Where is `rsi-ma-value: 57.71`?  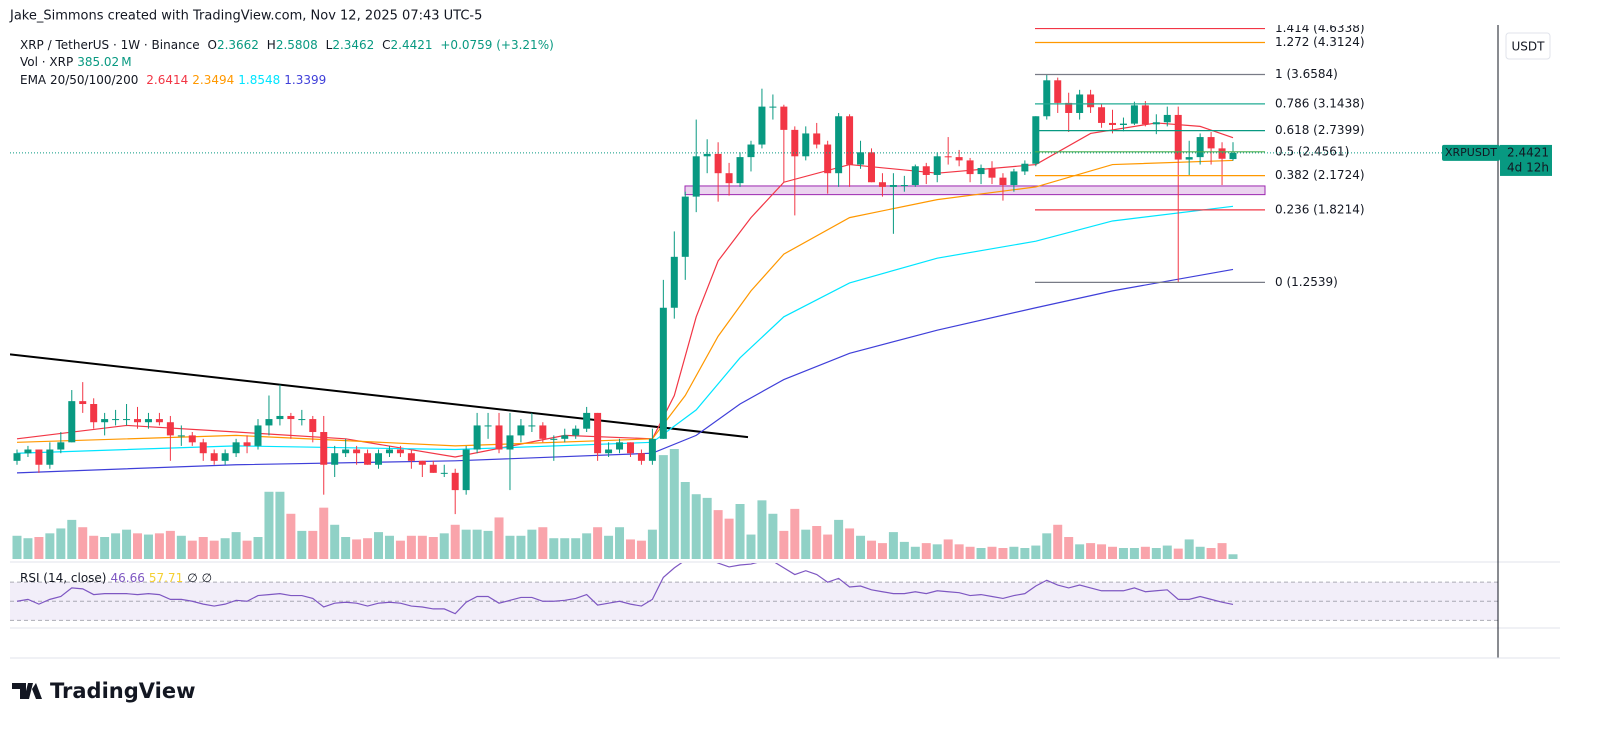
rsi-ma-value: 57.71 is located at coordinates (166, 578).